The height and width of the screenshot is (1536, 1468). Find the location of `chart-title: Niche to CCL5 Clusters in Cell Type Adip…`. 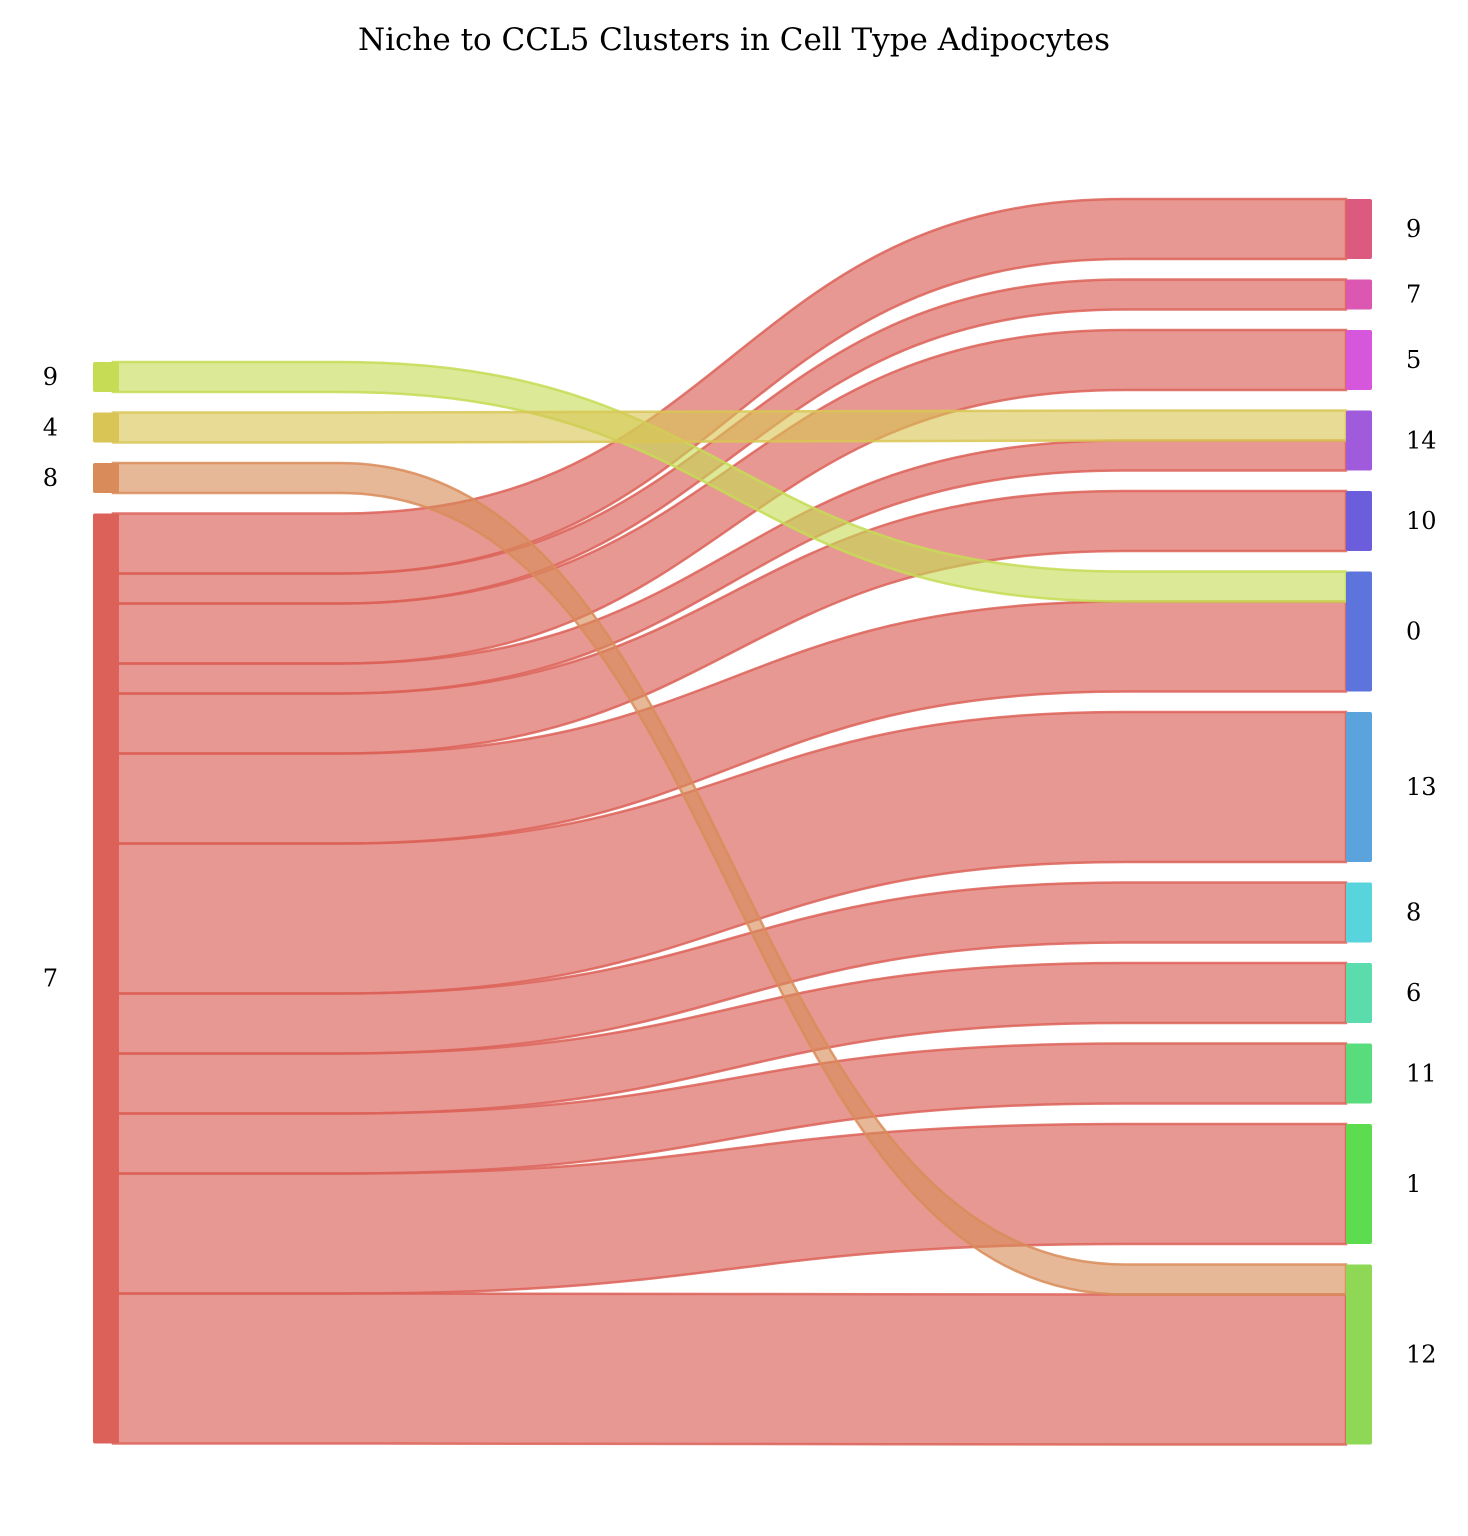

chart-title: Niche to CCL5 Clusters in Cell Type Adip… is located at coordinates (734, 40).